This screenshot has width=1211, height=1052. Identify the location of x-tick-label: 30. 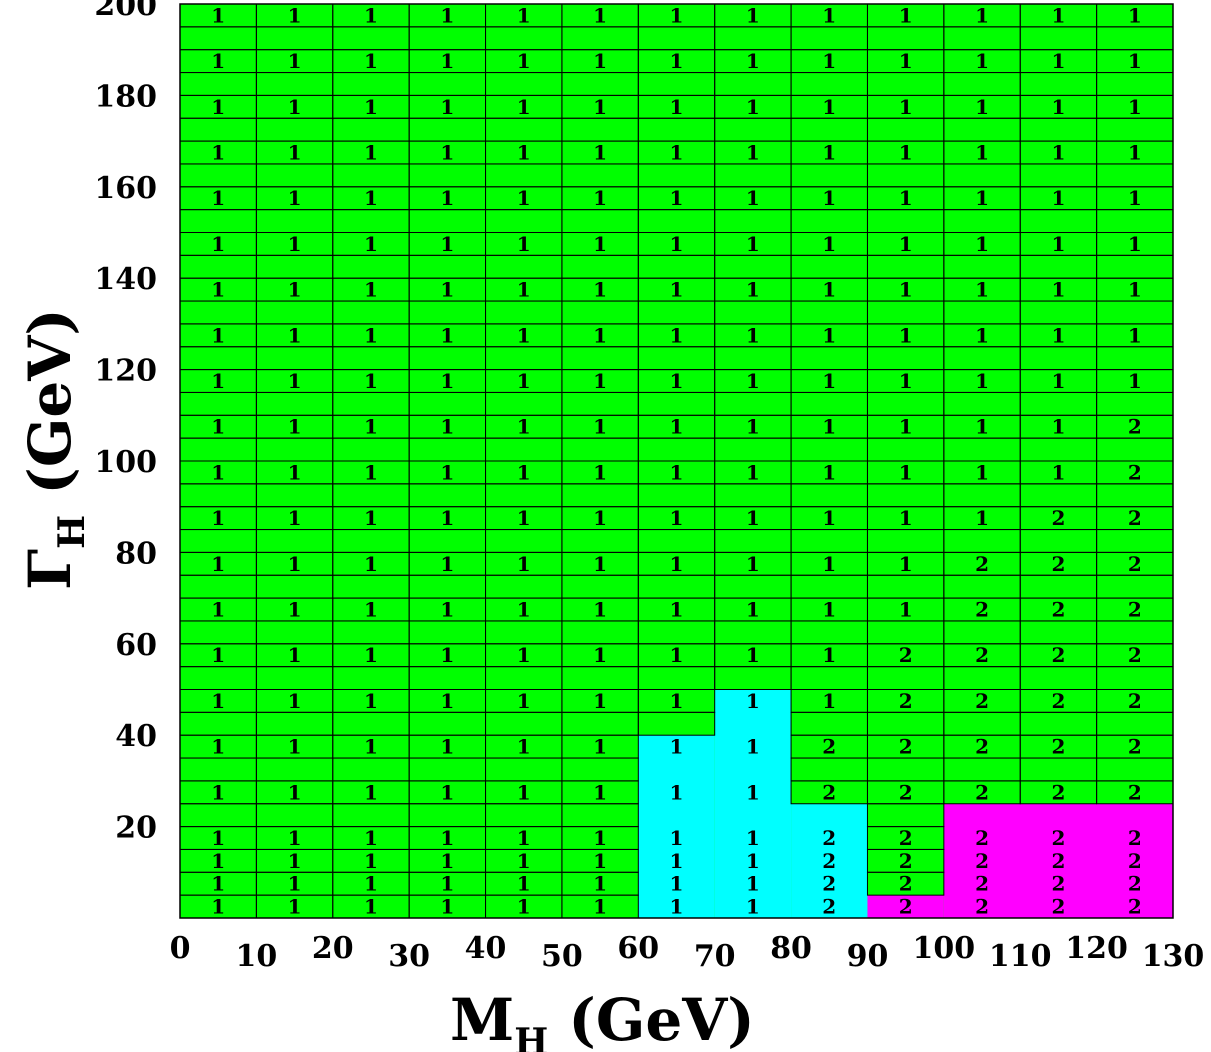
(409, 956).